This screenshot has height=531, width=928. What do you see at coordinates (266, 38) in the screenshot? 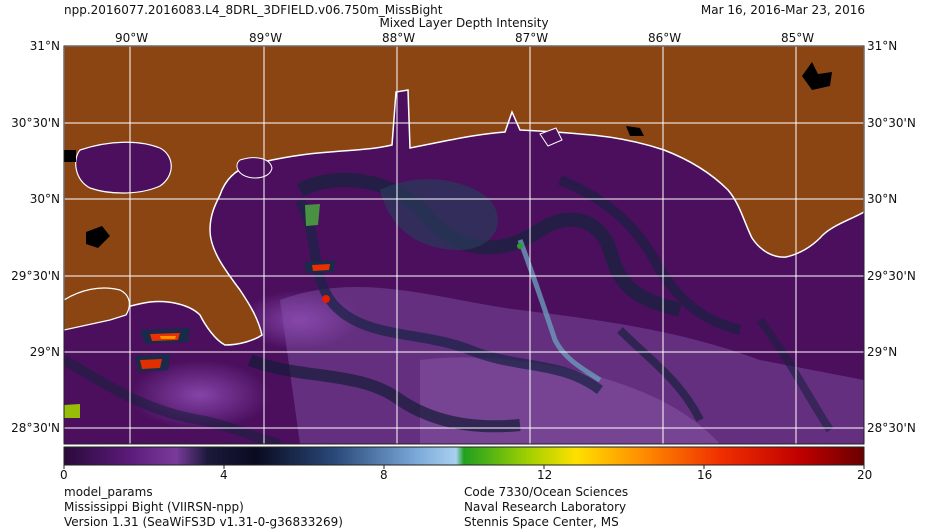
I see `lon-label: 89°W` at bounding box center [266, 38].